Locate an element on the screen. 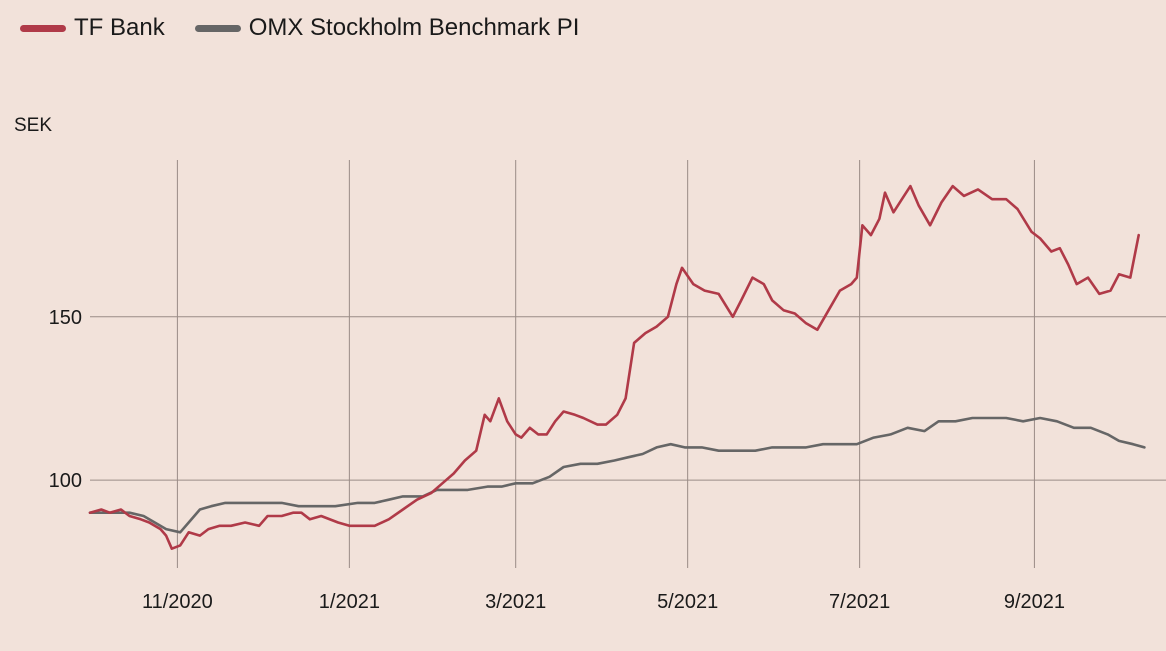  legend-item-omx: OMX Stockholm Benchmark PI is located at coordinates (387, 28).